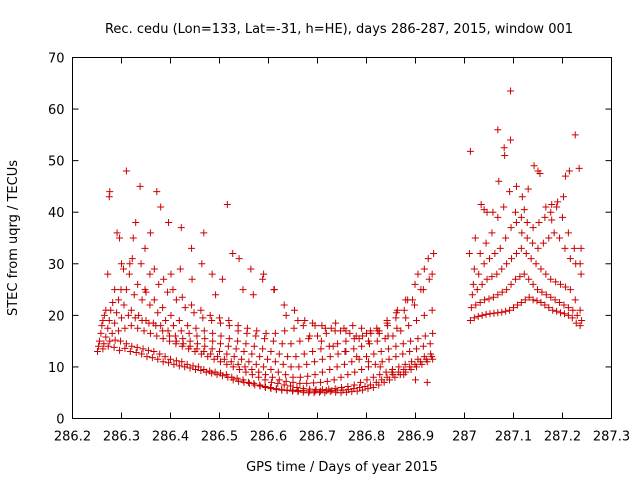 The image size is (640, 485). What do you see at coordinates (60, 420) in the screenshot?
I see `y-tick-label: 0` at bounding box center [60, 420].